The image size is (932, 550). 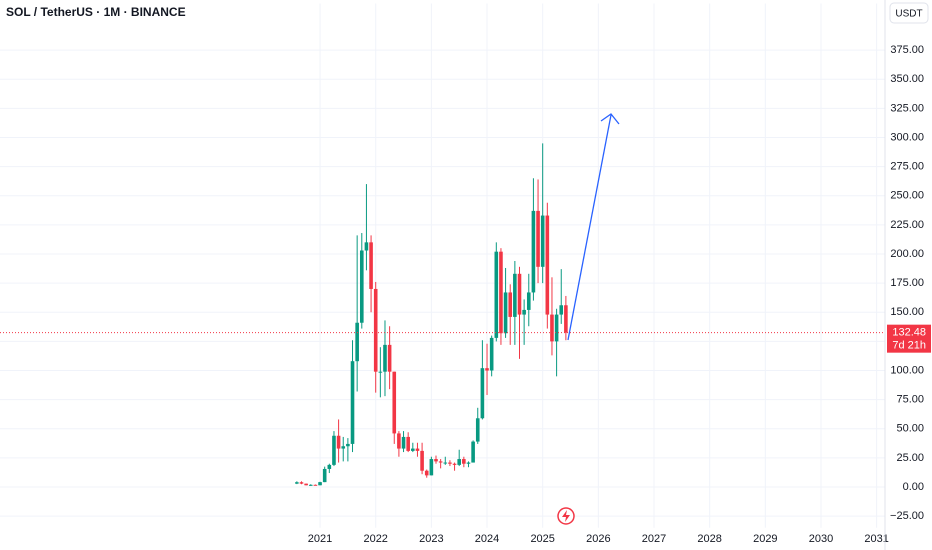 What do you see at coordinates (709, 539) in the screenshot?
I see `x-tick-label: 2028` at bounding box center [709, 539].